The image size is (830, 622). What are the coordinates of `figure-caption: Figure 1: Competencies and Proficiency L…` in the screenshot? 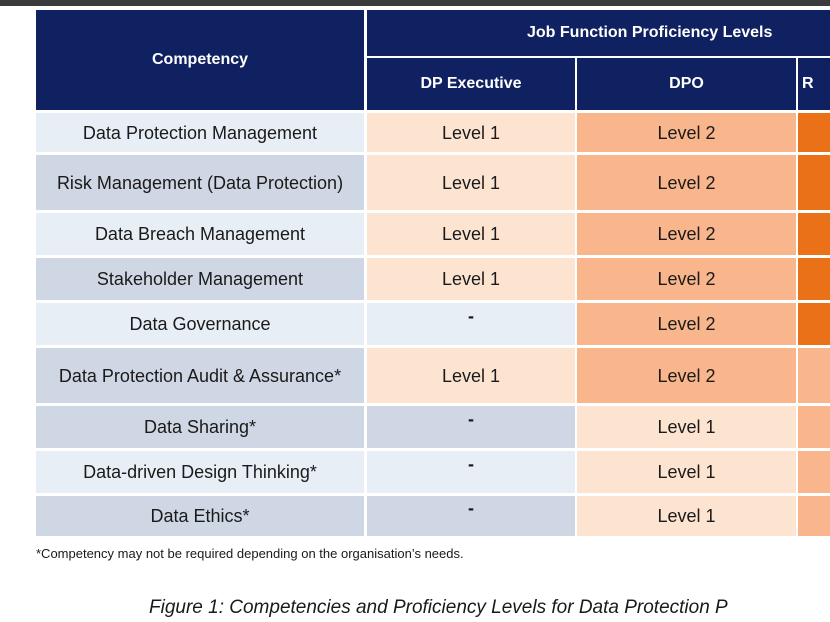 It's located at (438, 607).